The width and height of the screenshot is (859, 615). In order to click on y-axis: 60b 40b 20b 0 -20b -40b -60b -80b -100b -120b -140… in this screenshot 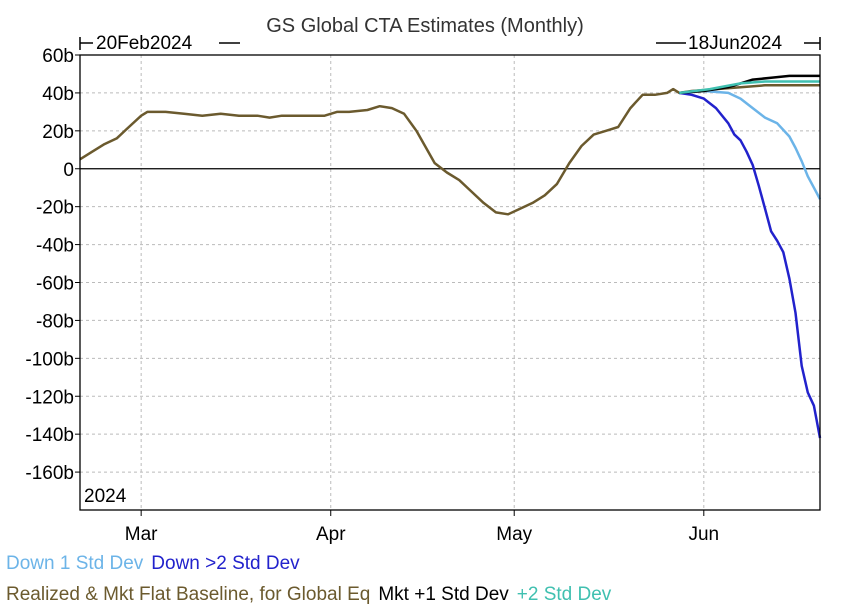, I will do `click(52, 265)`.